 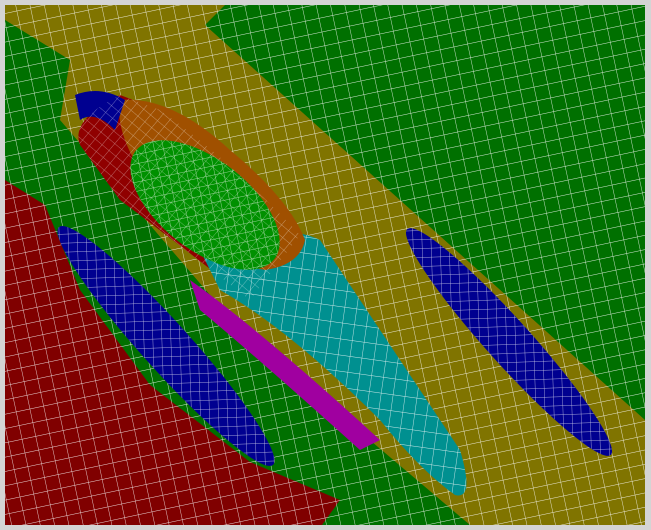 I want to click on nose-mesh, so click(x=189, y=197).